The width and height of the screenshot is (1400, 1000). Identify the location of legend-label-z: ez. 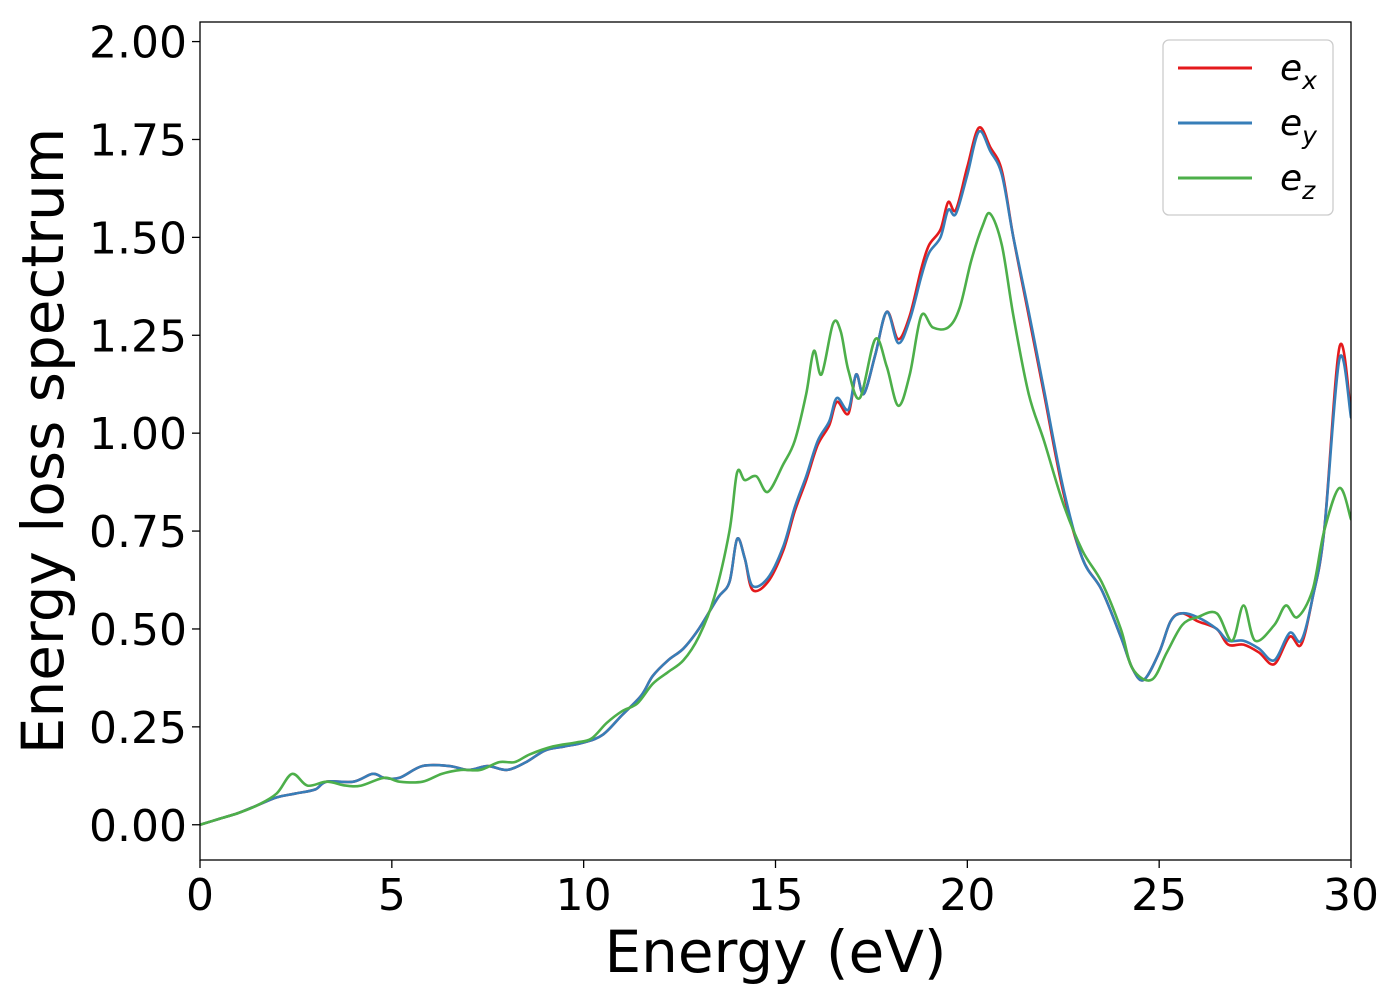
(1298, 181).